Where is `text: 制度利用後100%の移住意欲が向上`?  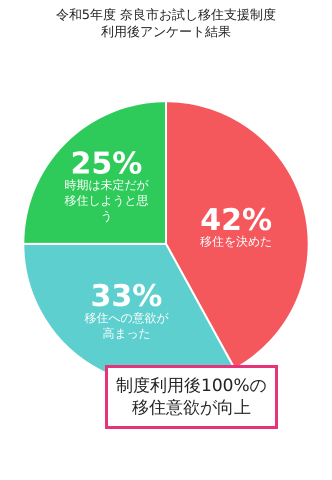
text: 制度利用後100%の移住意欲が向上 is located at coordinates (191, 397).